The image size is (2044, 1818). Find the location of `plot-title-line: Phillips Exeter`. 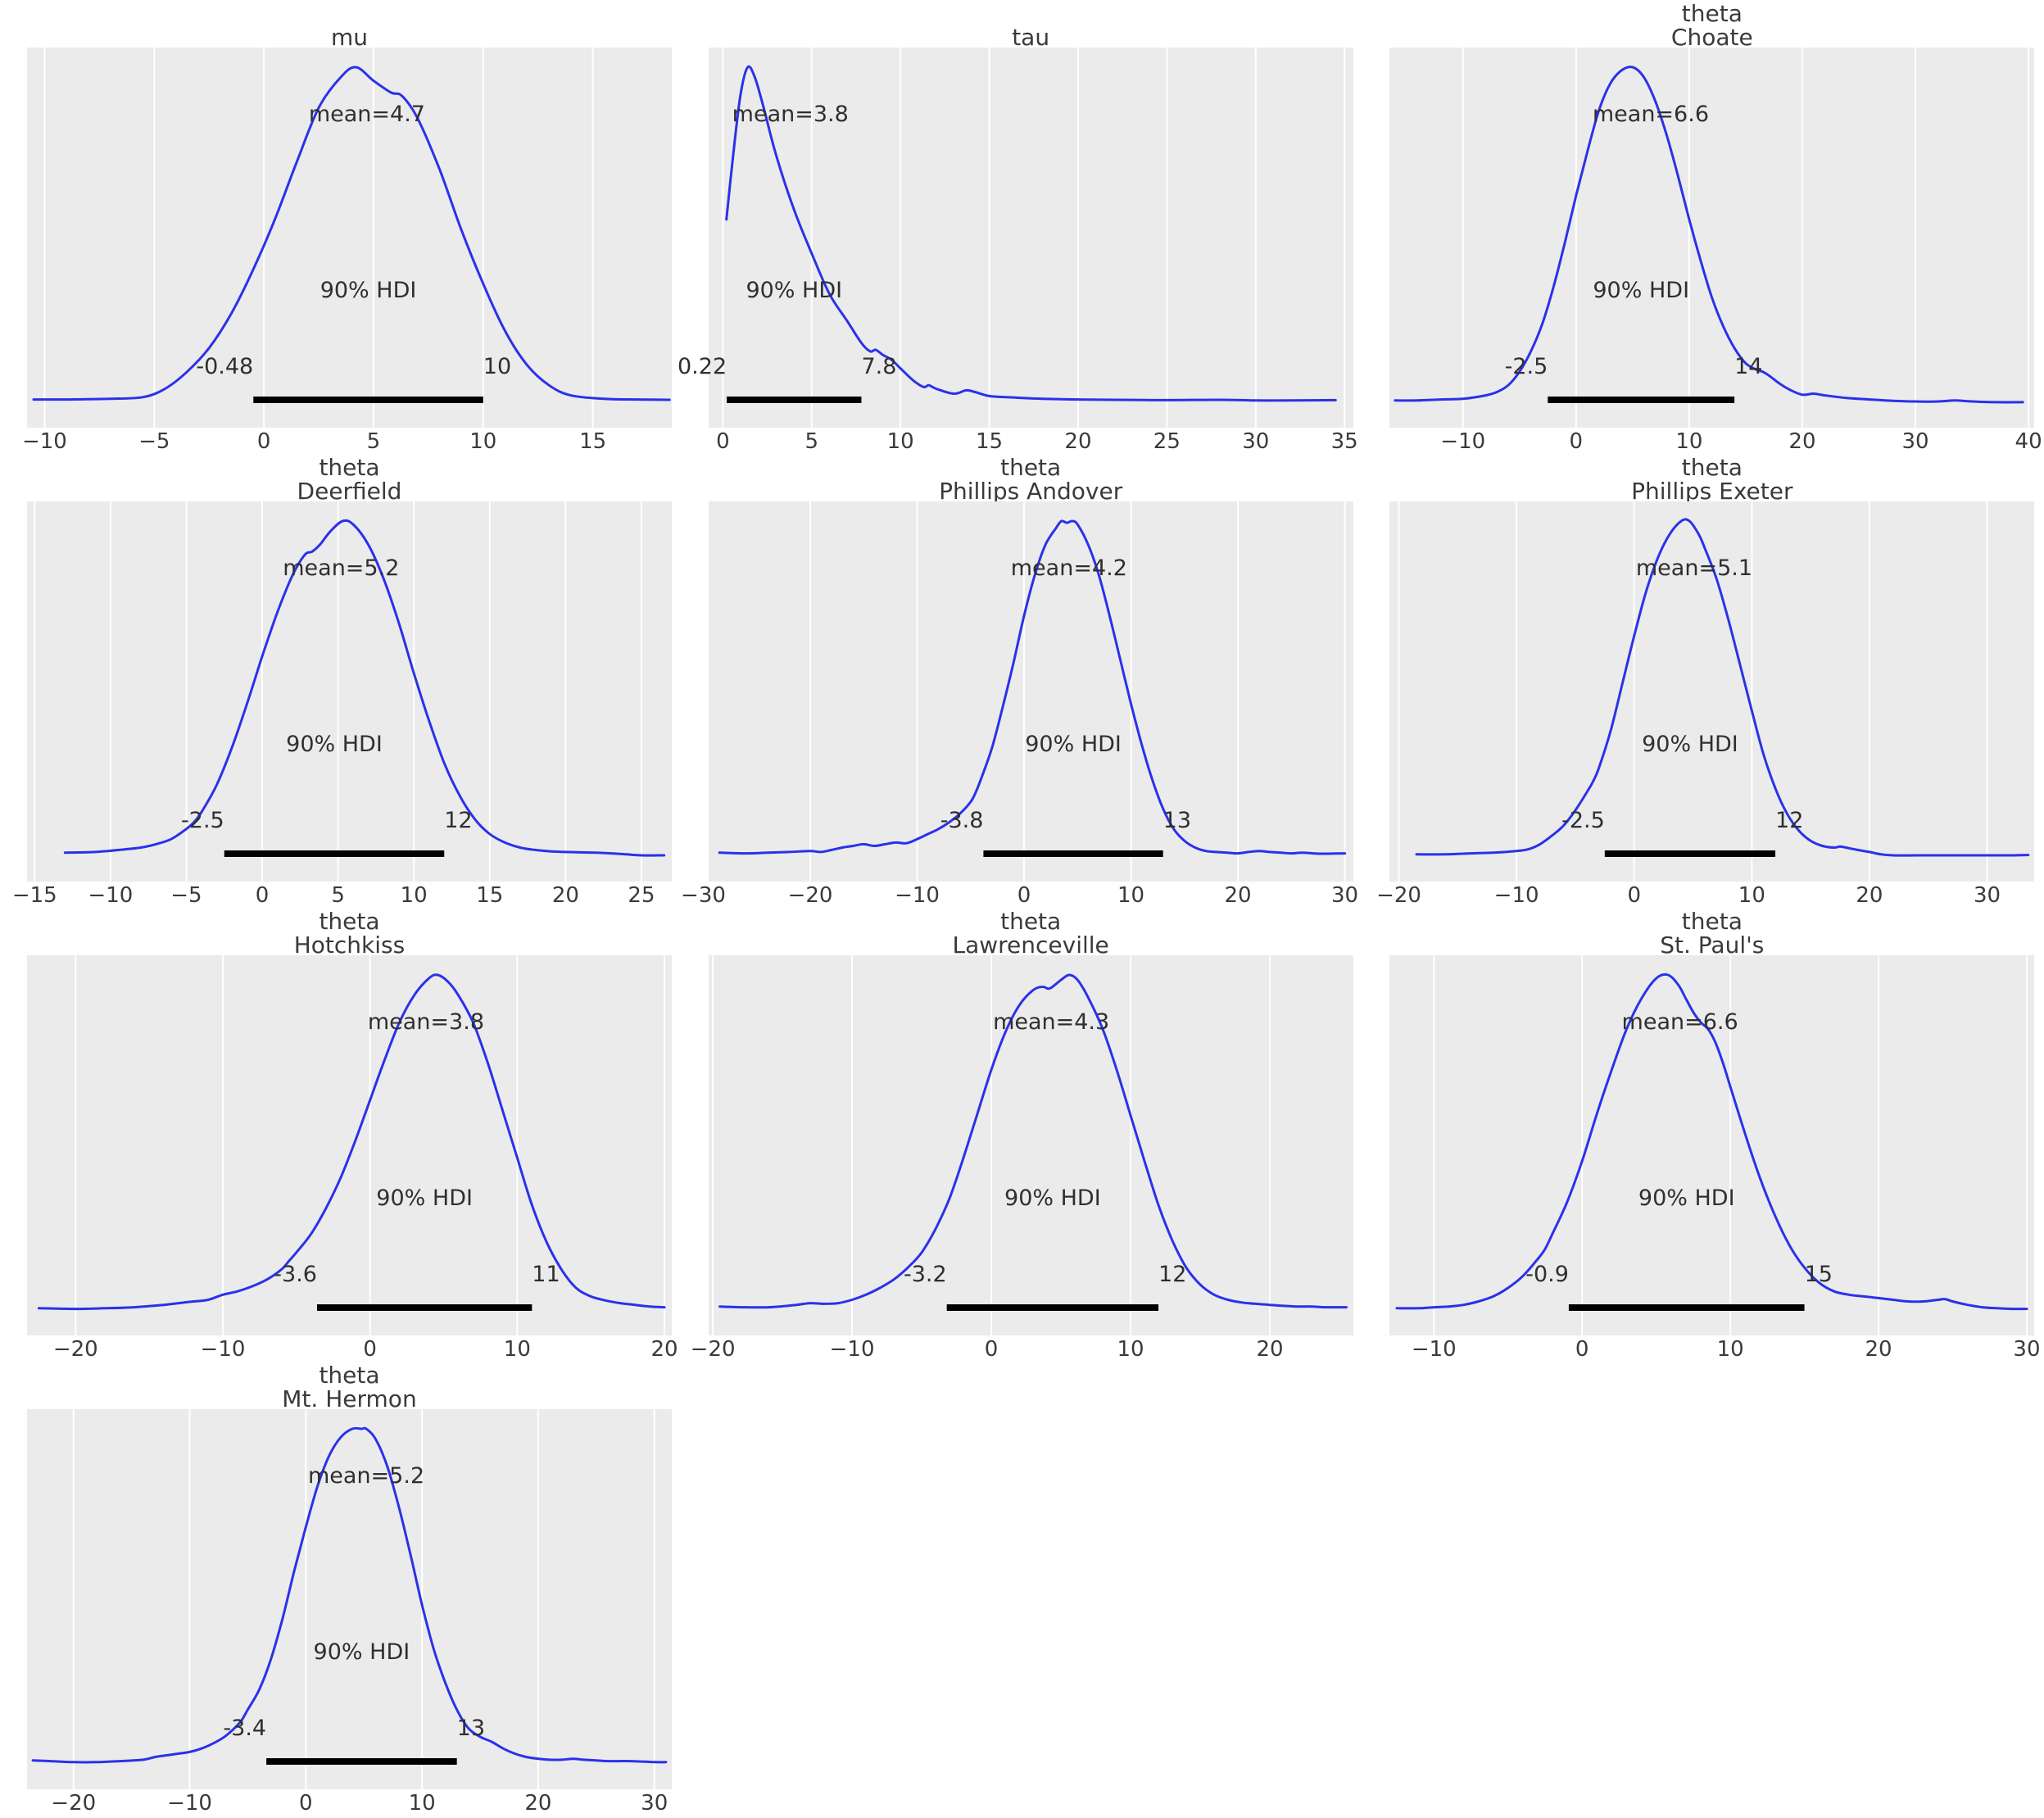

plot-title-line: Phillips Exeter is located at coordinates (1712, 491).